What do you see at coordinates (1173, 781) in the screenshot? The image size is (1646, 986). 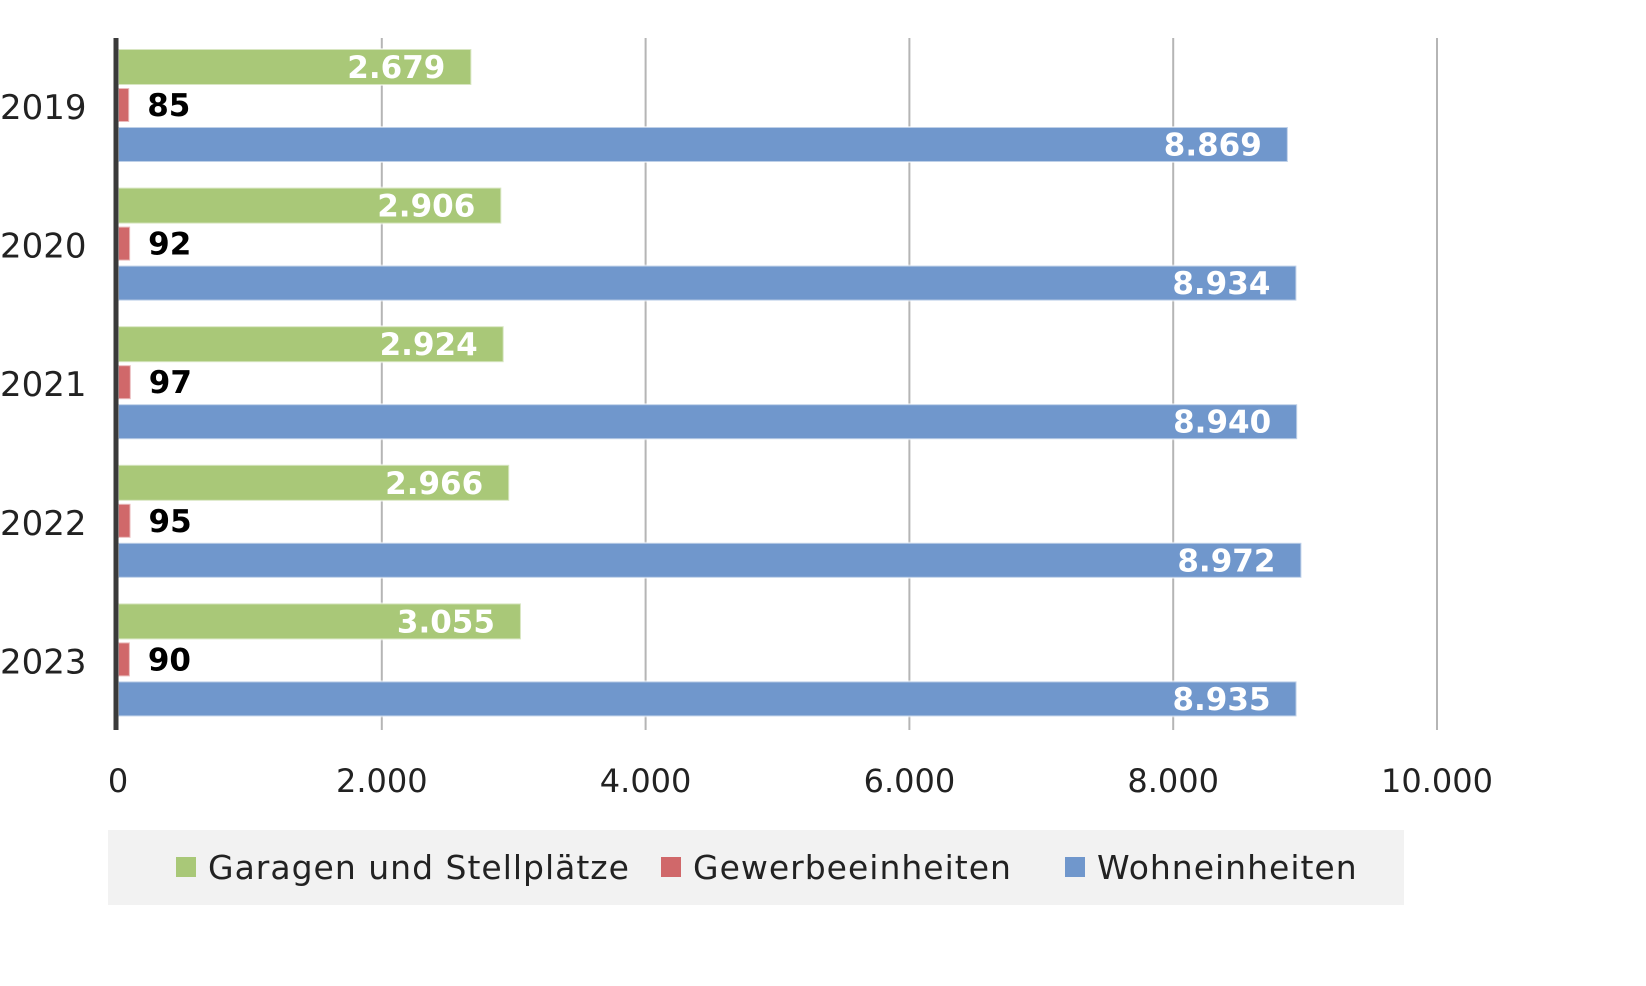 I see `x-tick-label-4: 8.000` at bounding box center [1173, 781].